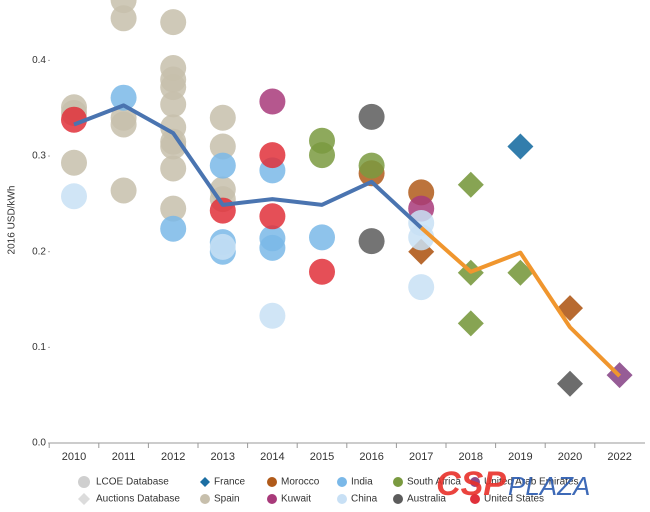 This screenshot has width=650, height=512. I want to click on y-tick-label: 0.0, so click(39, 443).